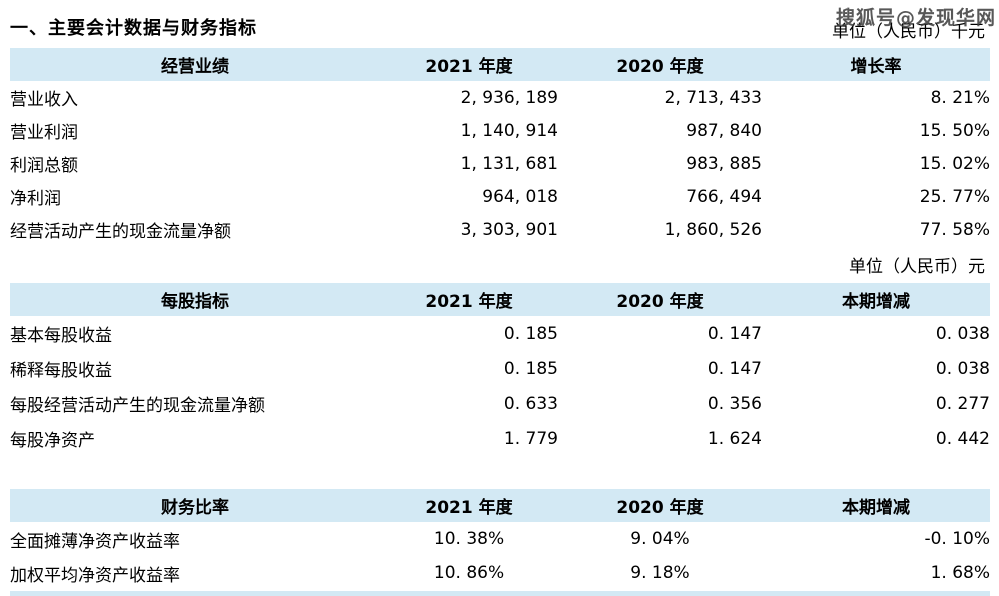  I want to click on column-header: 增长率, so click(876, 64).